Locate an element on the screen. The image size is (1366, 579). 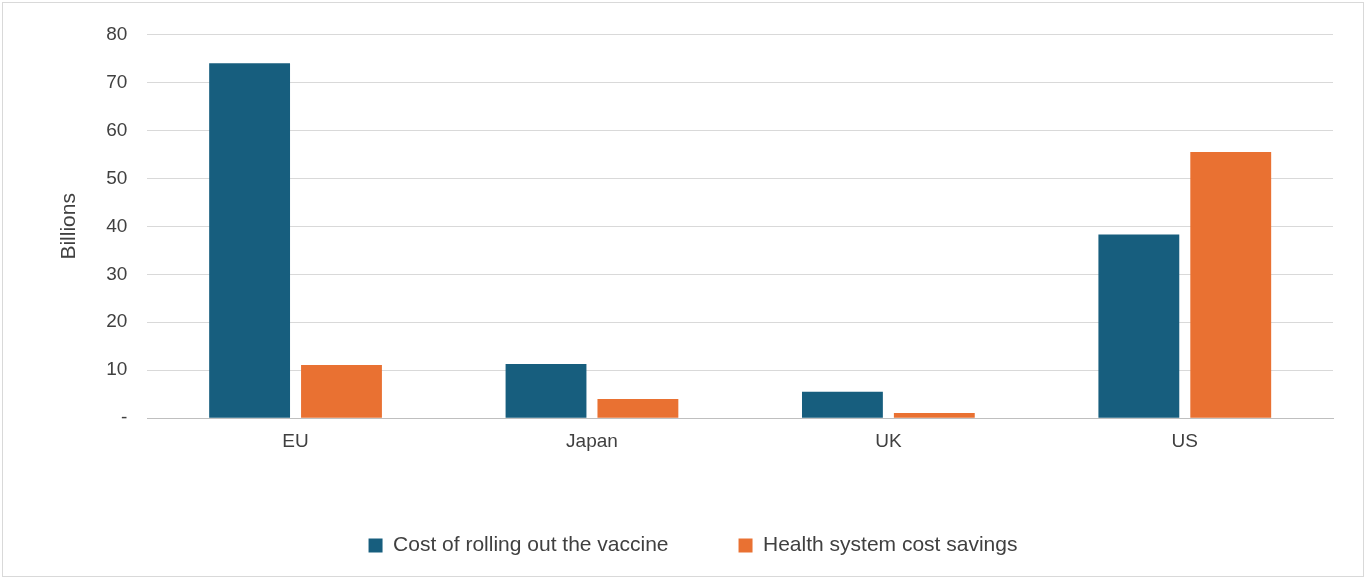
y-tick-label: 20 is located at coordinates (117, 321).